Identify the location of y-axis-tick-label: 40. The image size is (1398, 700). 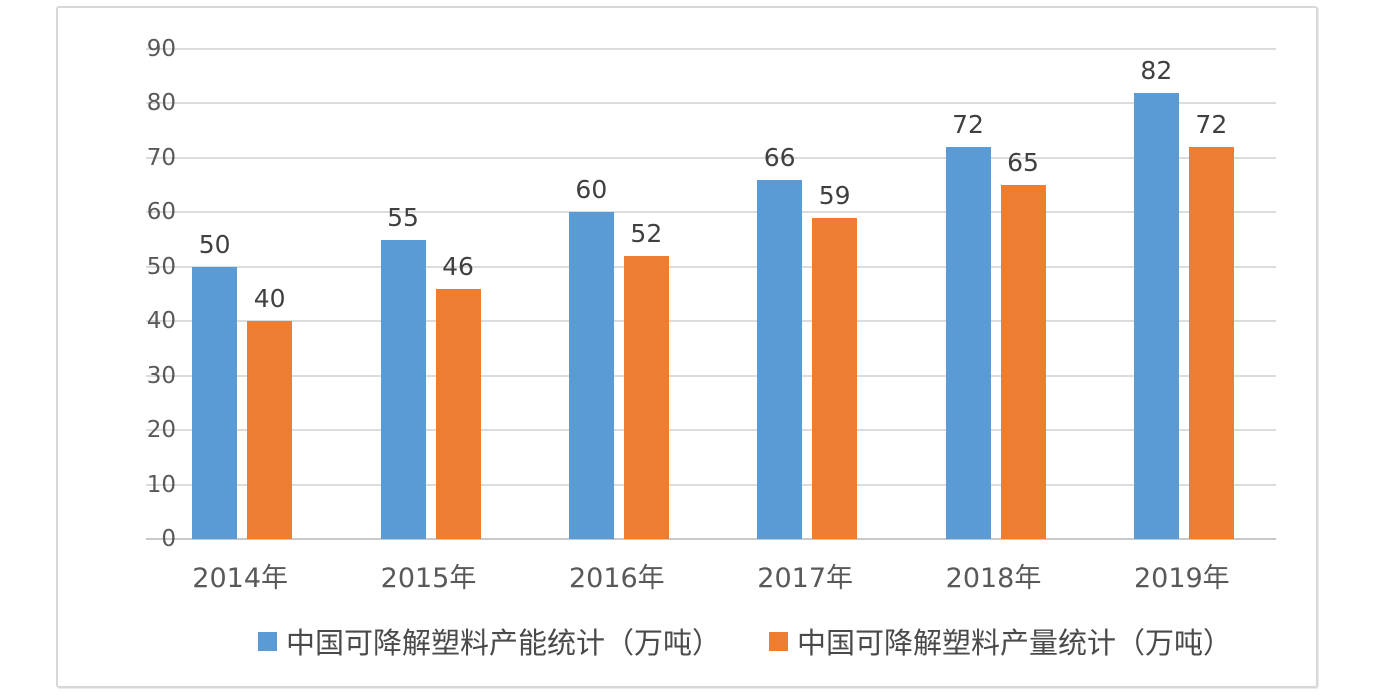
(161, 321).